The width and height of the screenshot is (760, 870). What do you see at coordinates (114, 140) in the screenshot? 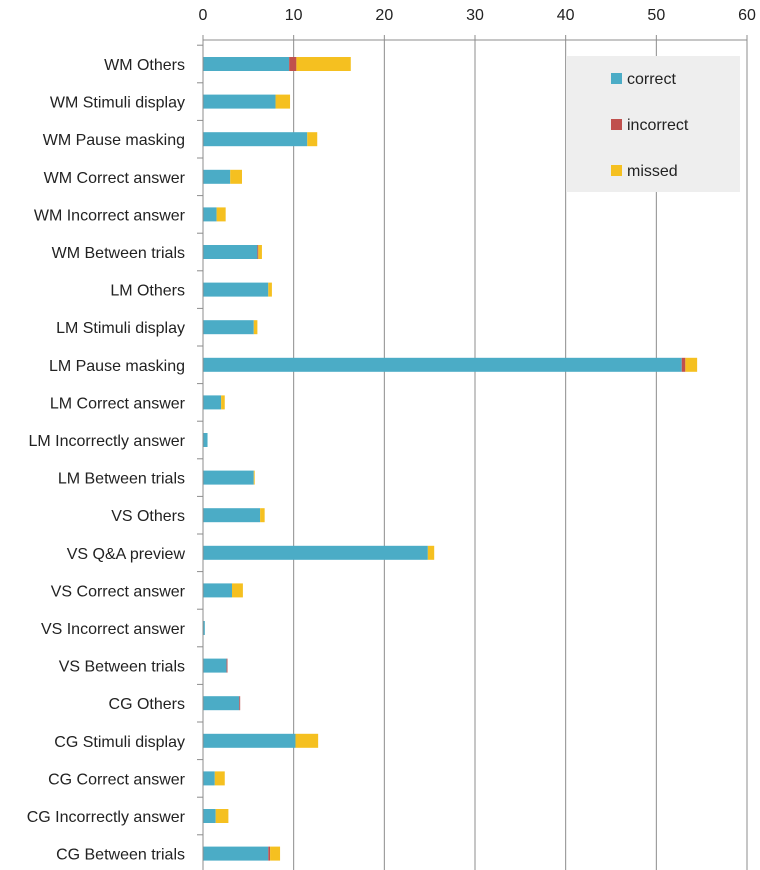
I see `category-label: WM Pause masking` at bounding box center [114, 140].